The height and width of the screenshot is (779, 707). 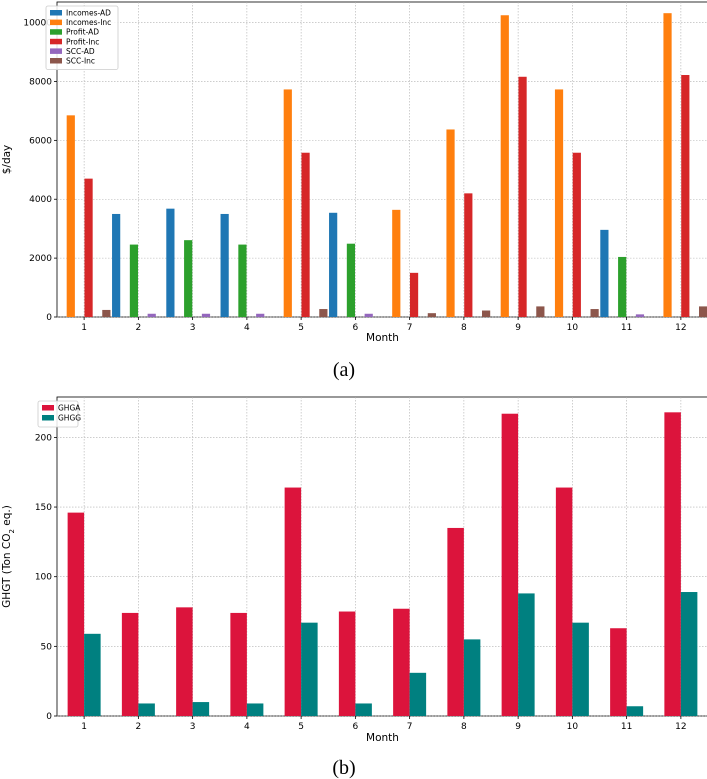 What do you see at coordinates (43, 578) in the screenshot?
I see `y-tick-label: 100` at bounding box center [43, 578].